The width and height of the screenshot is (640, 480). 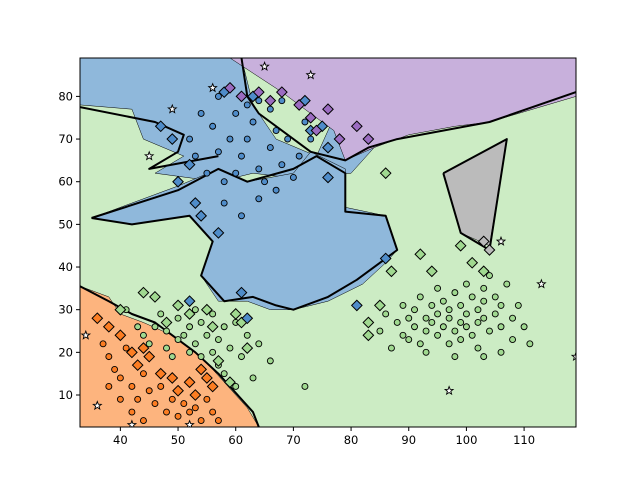 What do you see at coordinates (120, 440) in the screenshot?
I see `x-tick-label: 40` at bounding box center [120, 440].